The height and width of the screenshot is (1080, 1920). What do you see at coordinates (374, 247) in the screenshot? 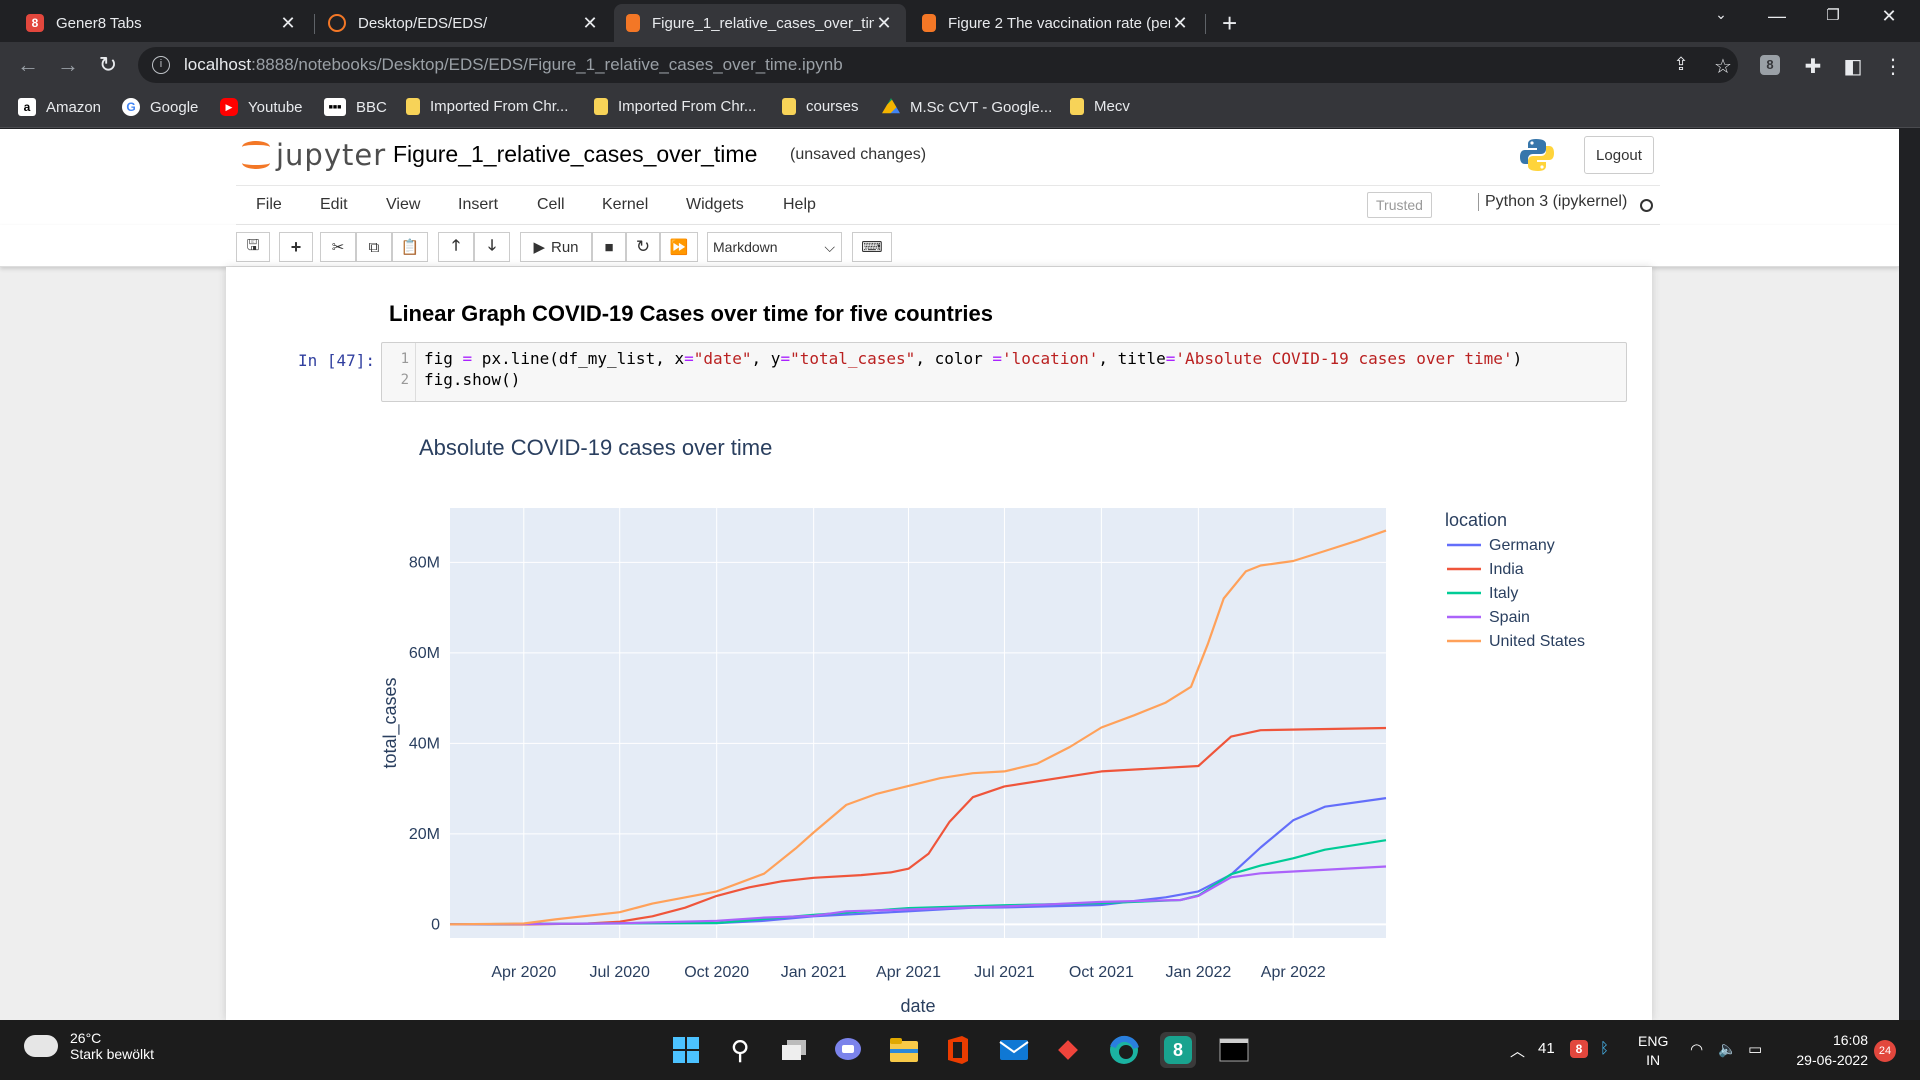
I see `copy-icon: ⧉` at bounding box center [374, 247].